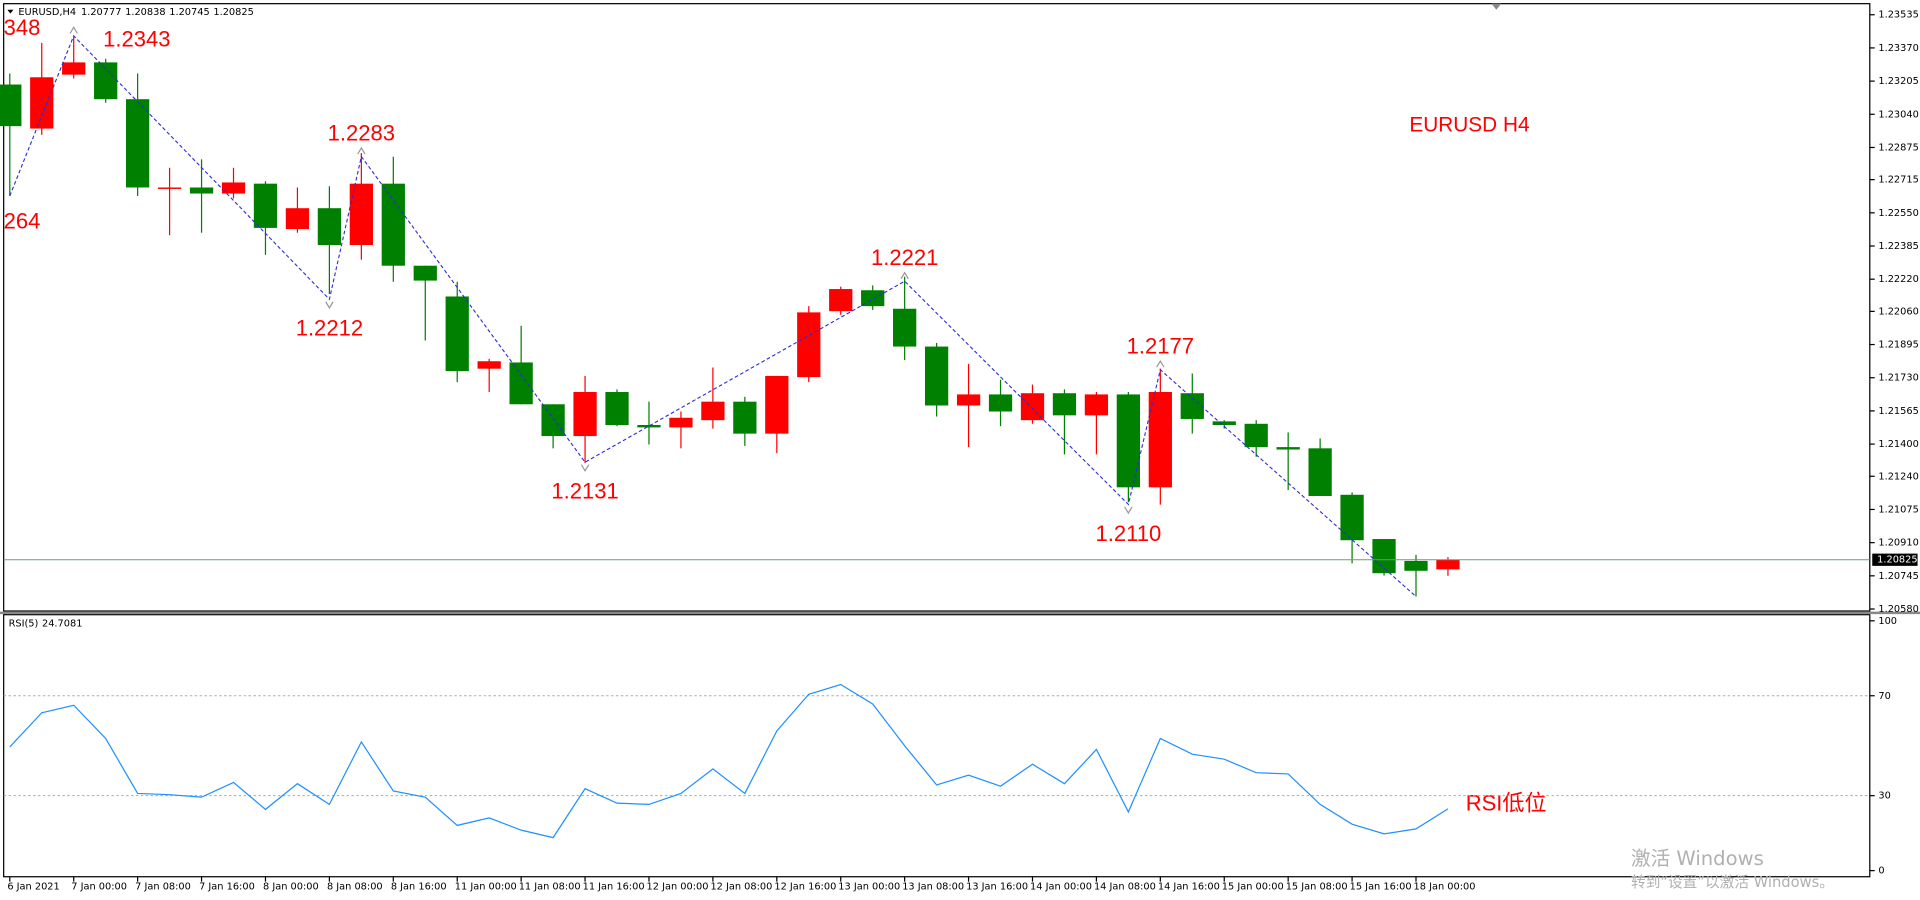  I want to click on x-tick-label: 15 Jan 00:00, so click(1253, 887).